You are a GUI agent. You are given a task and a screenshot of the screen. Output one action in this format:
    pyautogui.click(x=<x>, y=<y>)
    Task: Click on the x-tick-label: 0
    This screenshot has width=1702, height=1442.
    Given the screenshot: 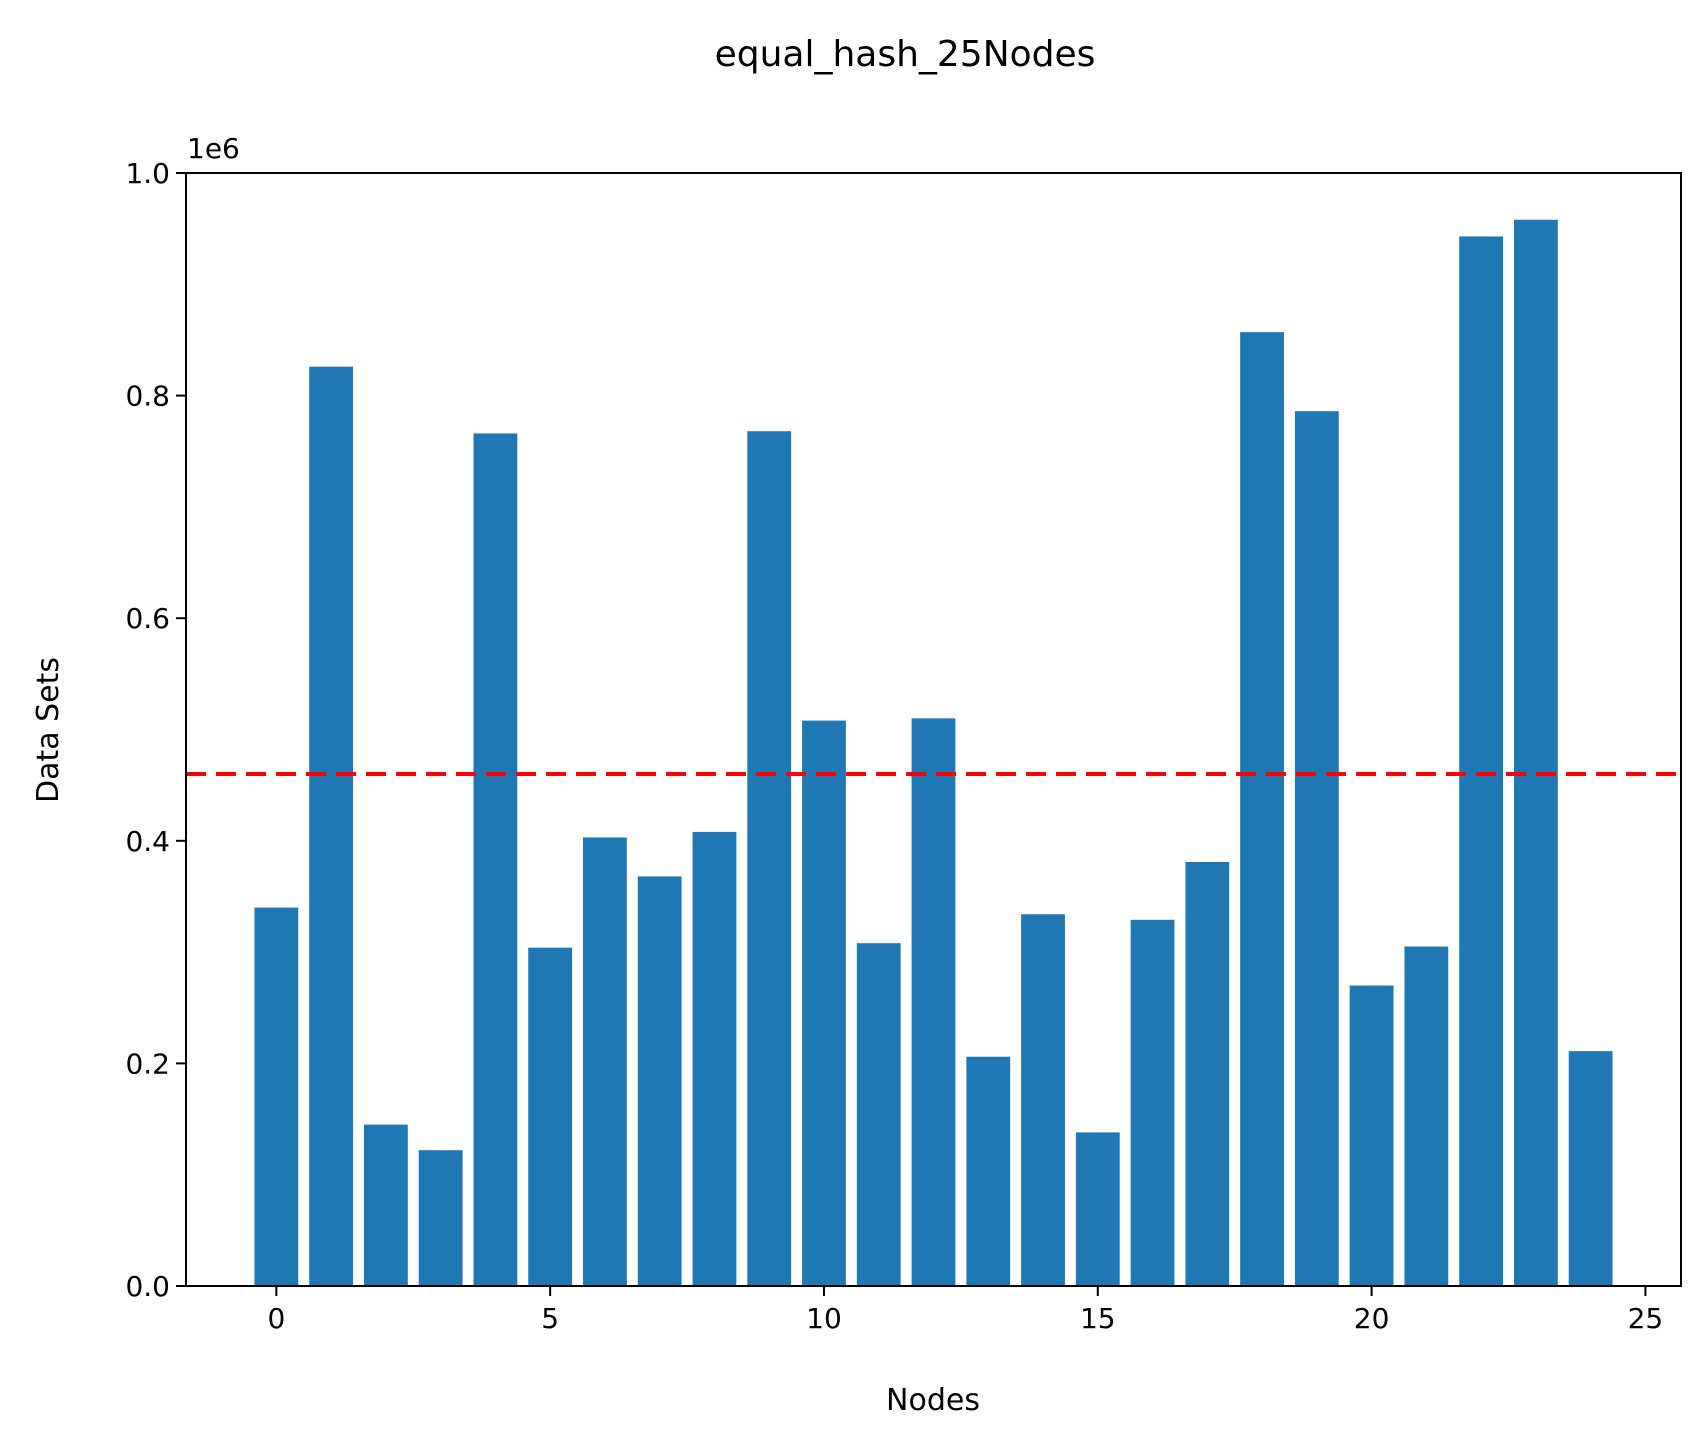 What is the action you would take?
    pyautogui.click(x=276, y=1318)
    